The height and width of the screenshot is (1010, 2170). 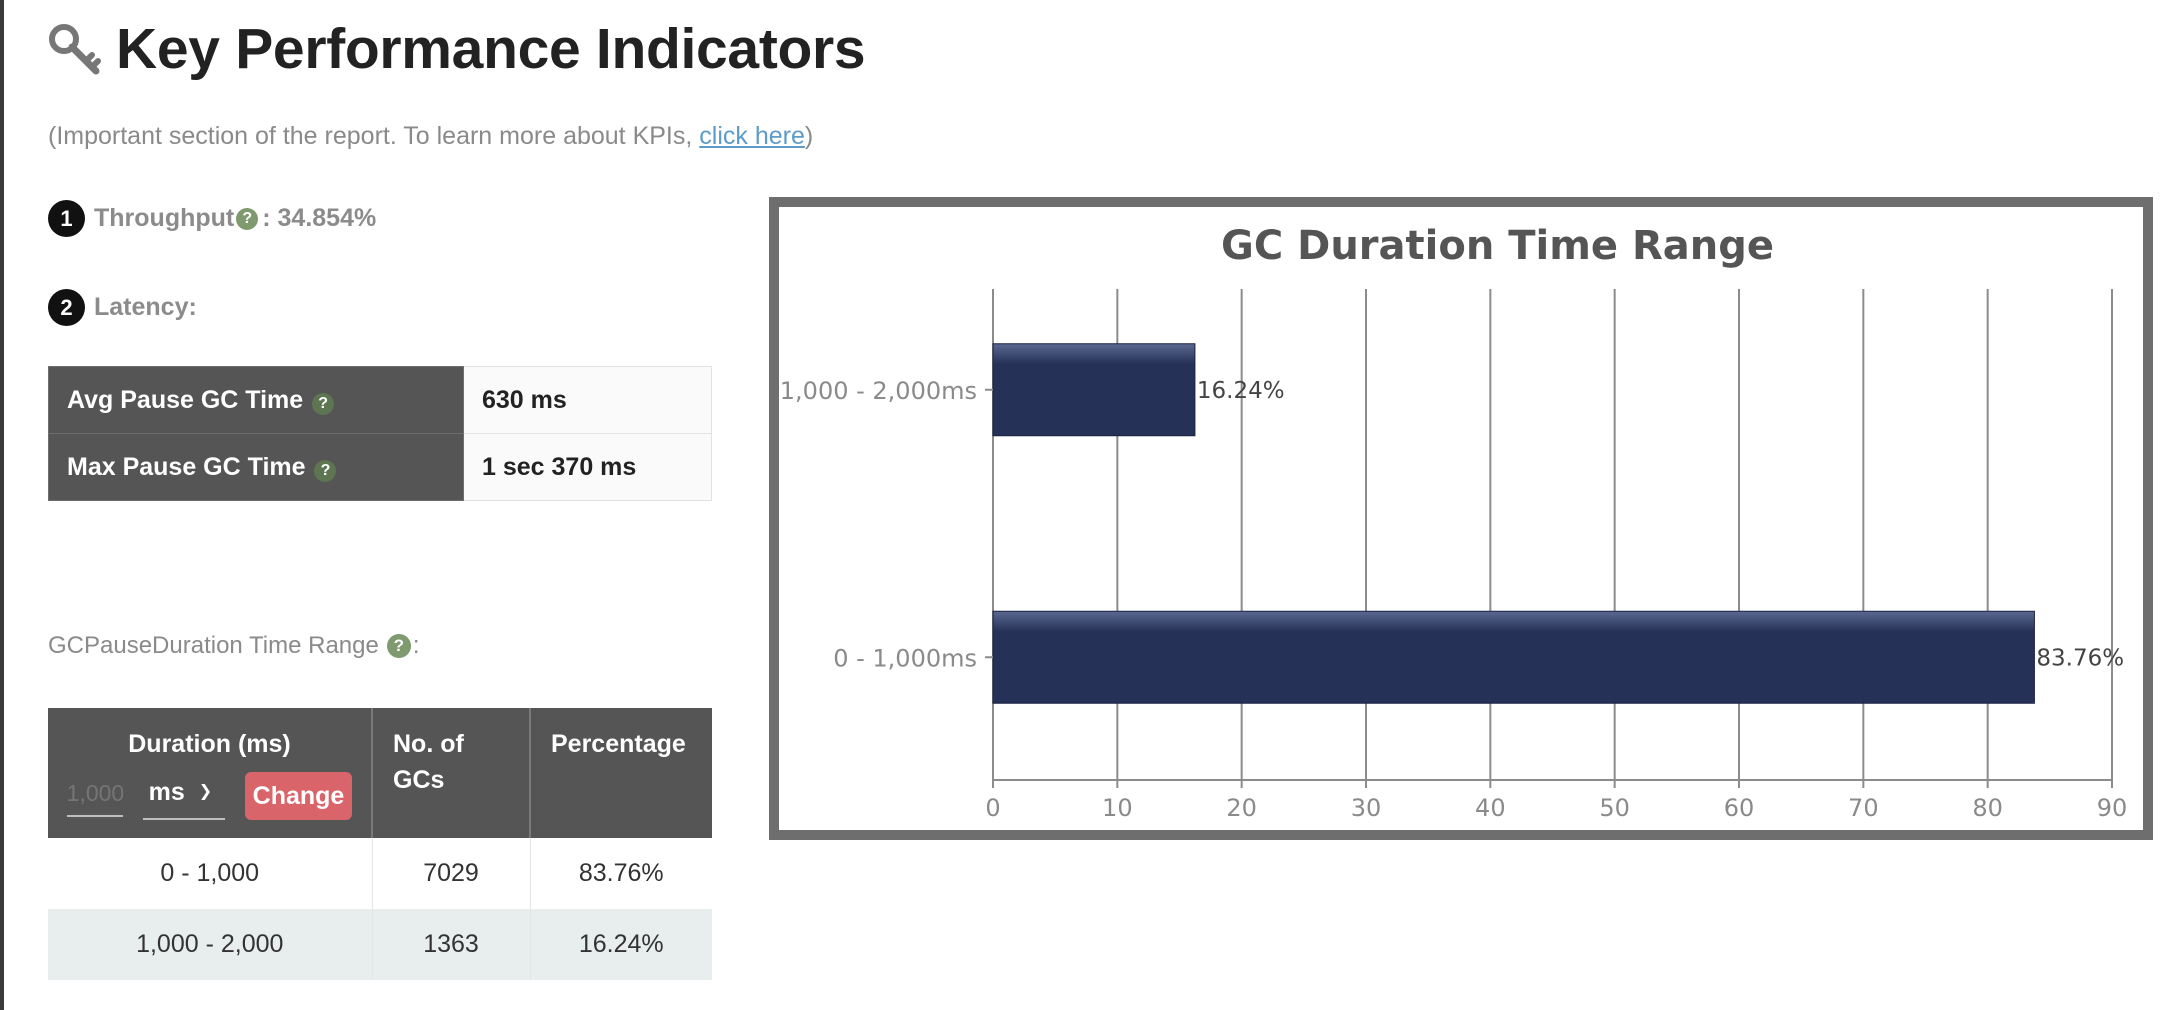 I want to click on x-tick-label: 30, so click(x=1366, y=808).